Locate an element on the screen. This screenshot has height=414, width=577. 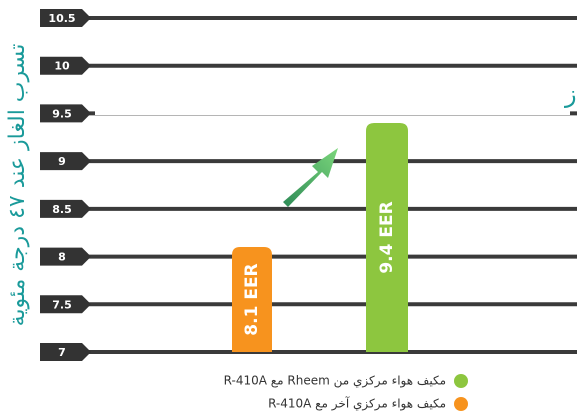
value-label: 9.4 EER is located at coordinates (387, 237).